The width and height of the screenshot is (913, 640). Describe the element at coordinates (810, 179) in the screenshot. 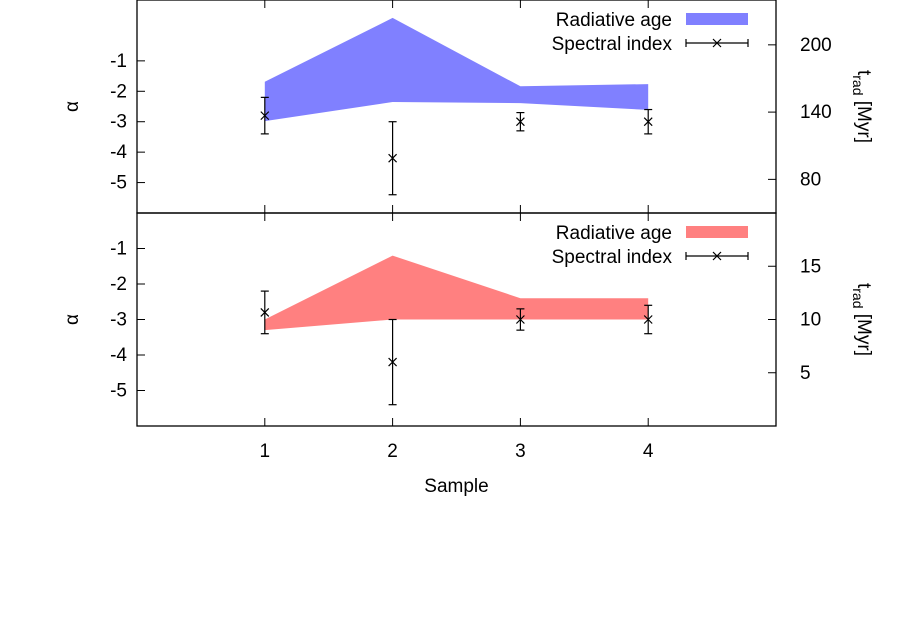

I see `y-right-tick-label: 80` at that location.